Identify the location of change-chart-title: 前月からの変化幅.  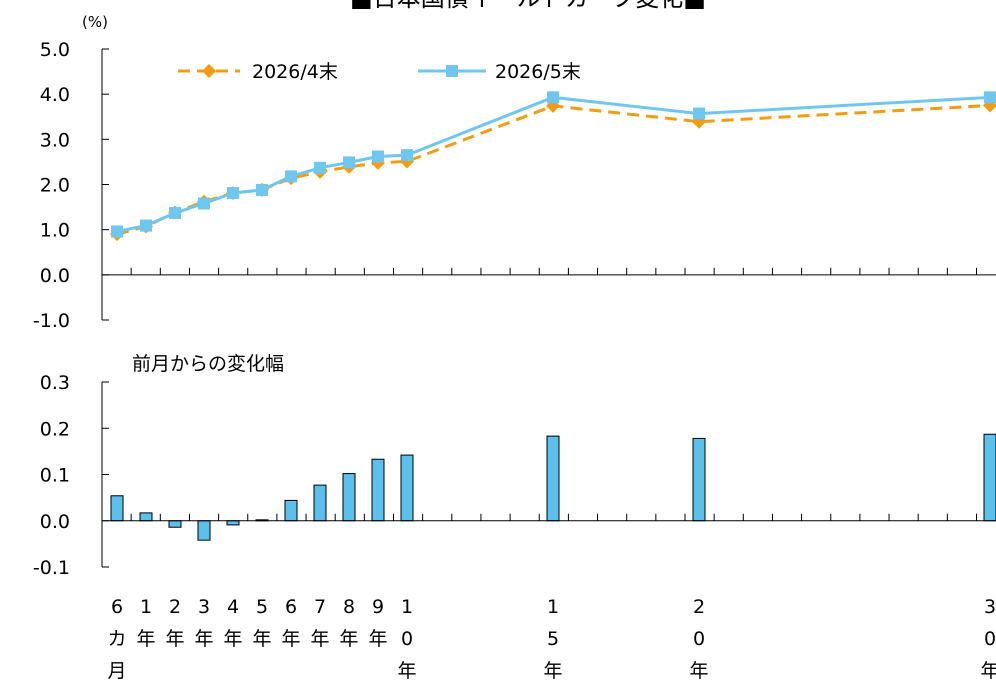
(208, 364).